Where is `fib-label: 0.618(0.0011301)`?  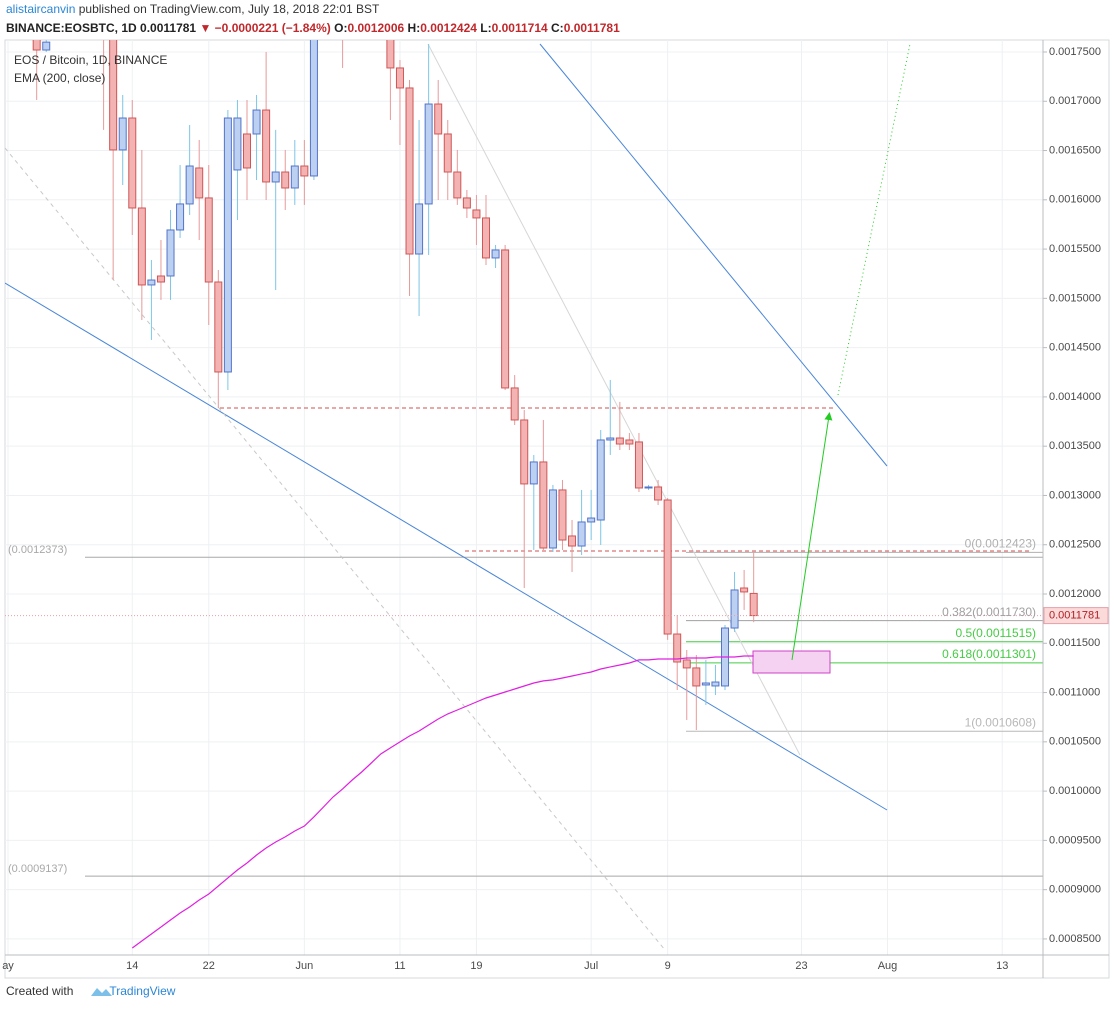
fib-label: 0.618(0.0011301) is located at coordinates (989, 654).